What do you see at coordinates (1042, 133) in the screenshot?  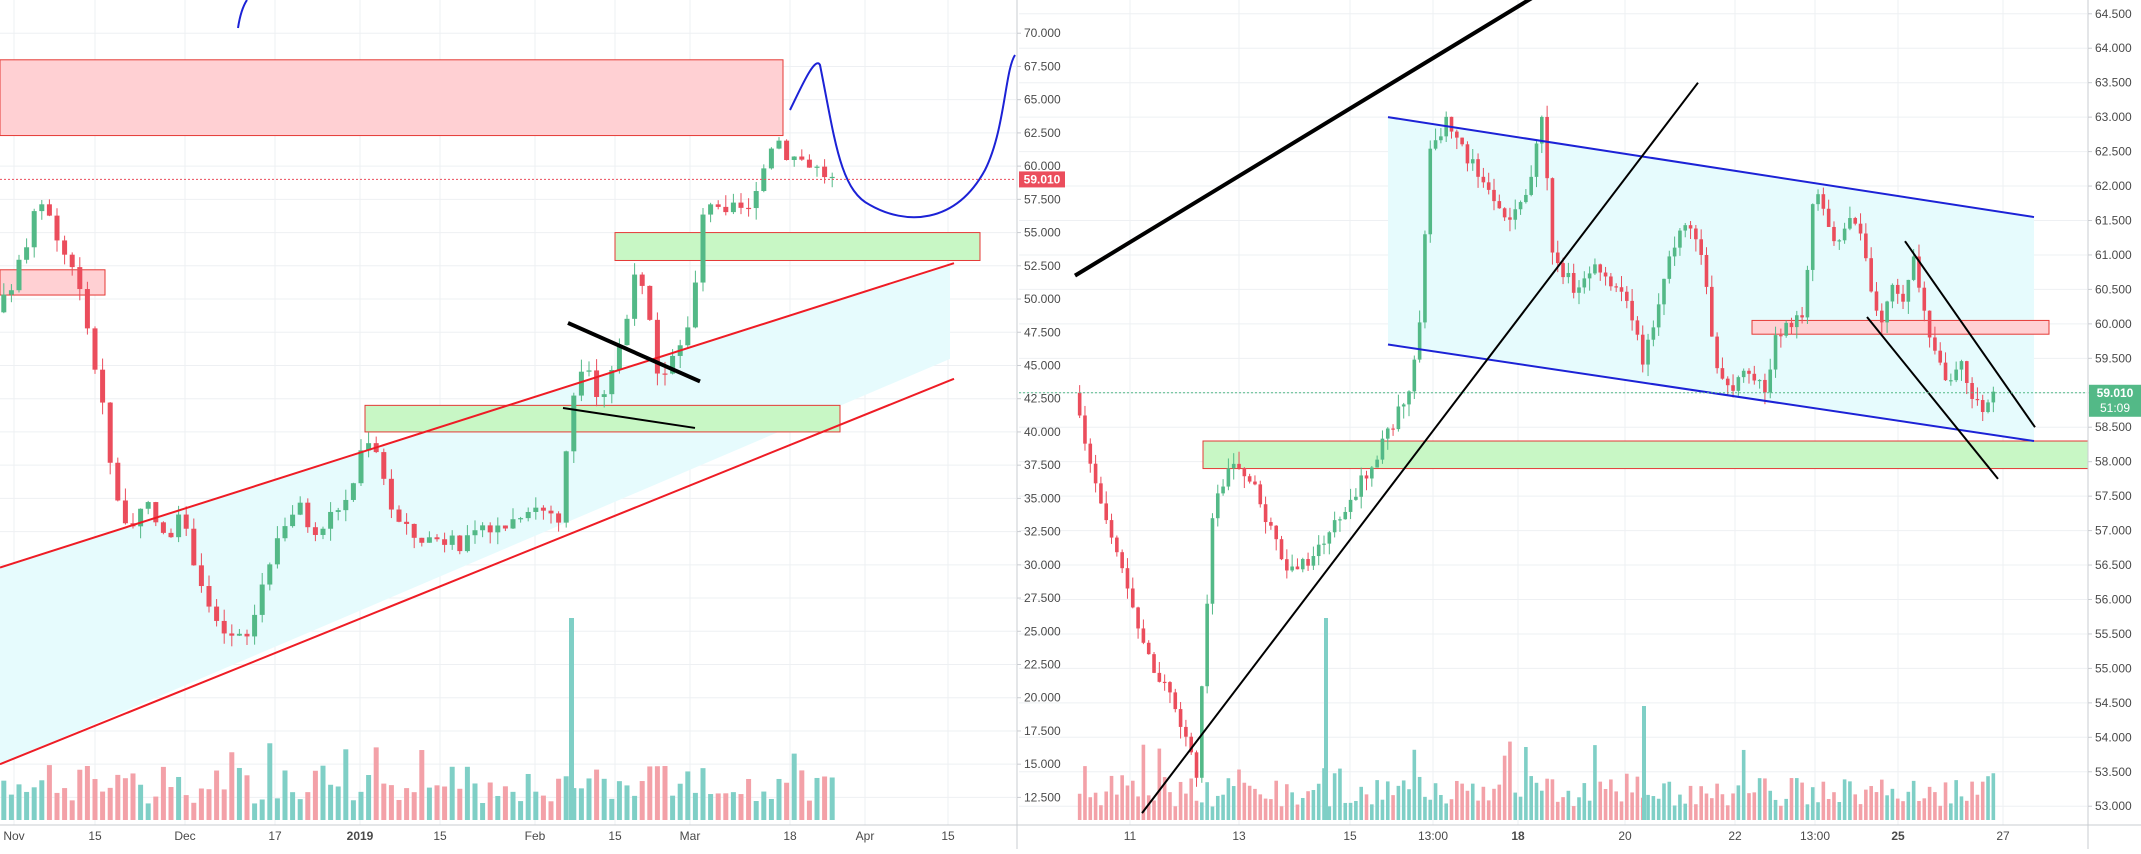 I see `price-axis-label: 62.500` at bounding box center [1042, 133].